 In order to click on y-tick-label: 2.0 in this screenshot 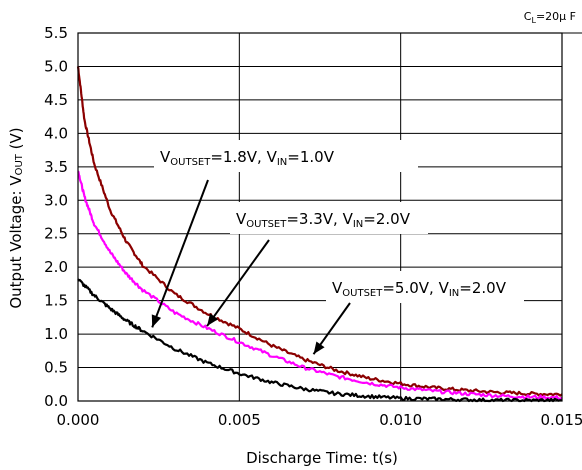, I will do `click(56, 267)`.